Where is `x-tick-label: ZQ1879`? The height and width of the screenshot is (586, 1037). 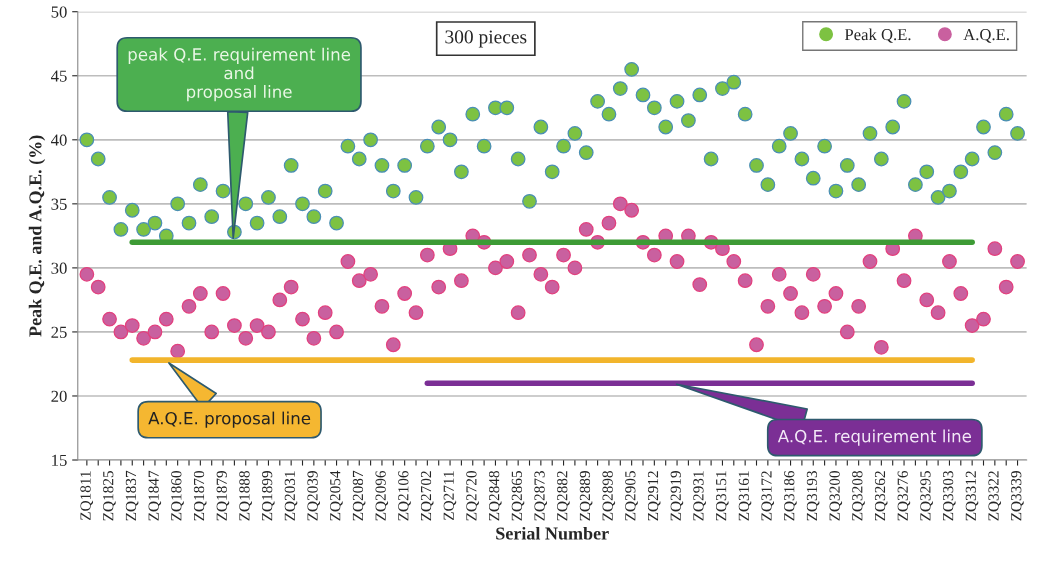
x-tick-label: ZQ1879 is located at coordinates (223, 496).